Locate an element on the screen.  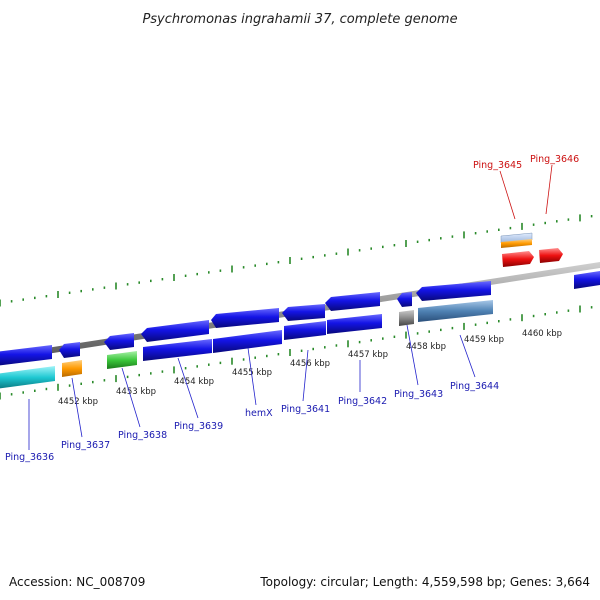
scale-label-4452: 4452 kbp is located at coordinates (78, 402).